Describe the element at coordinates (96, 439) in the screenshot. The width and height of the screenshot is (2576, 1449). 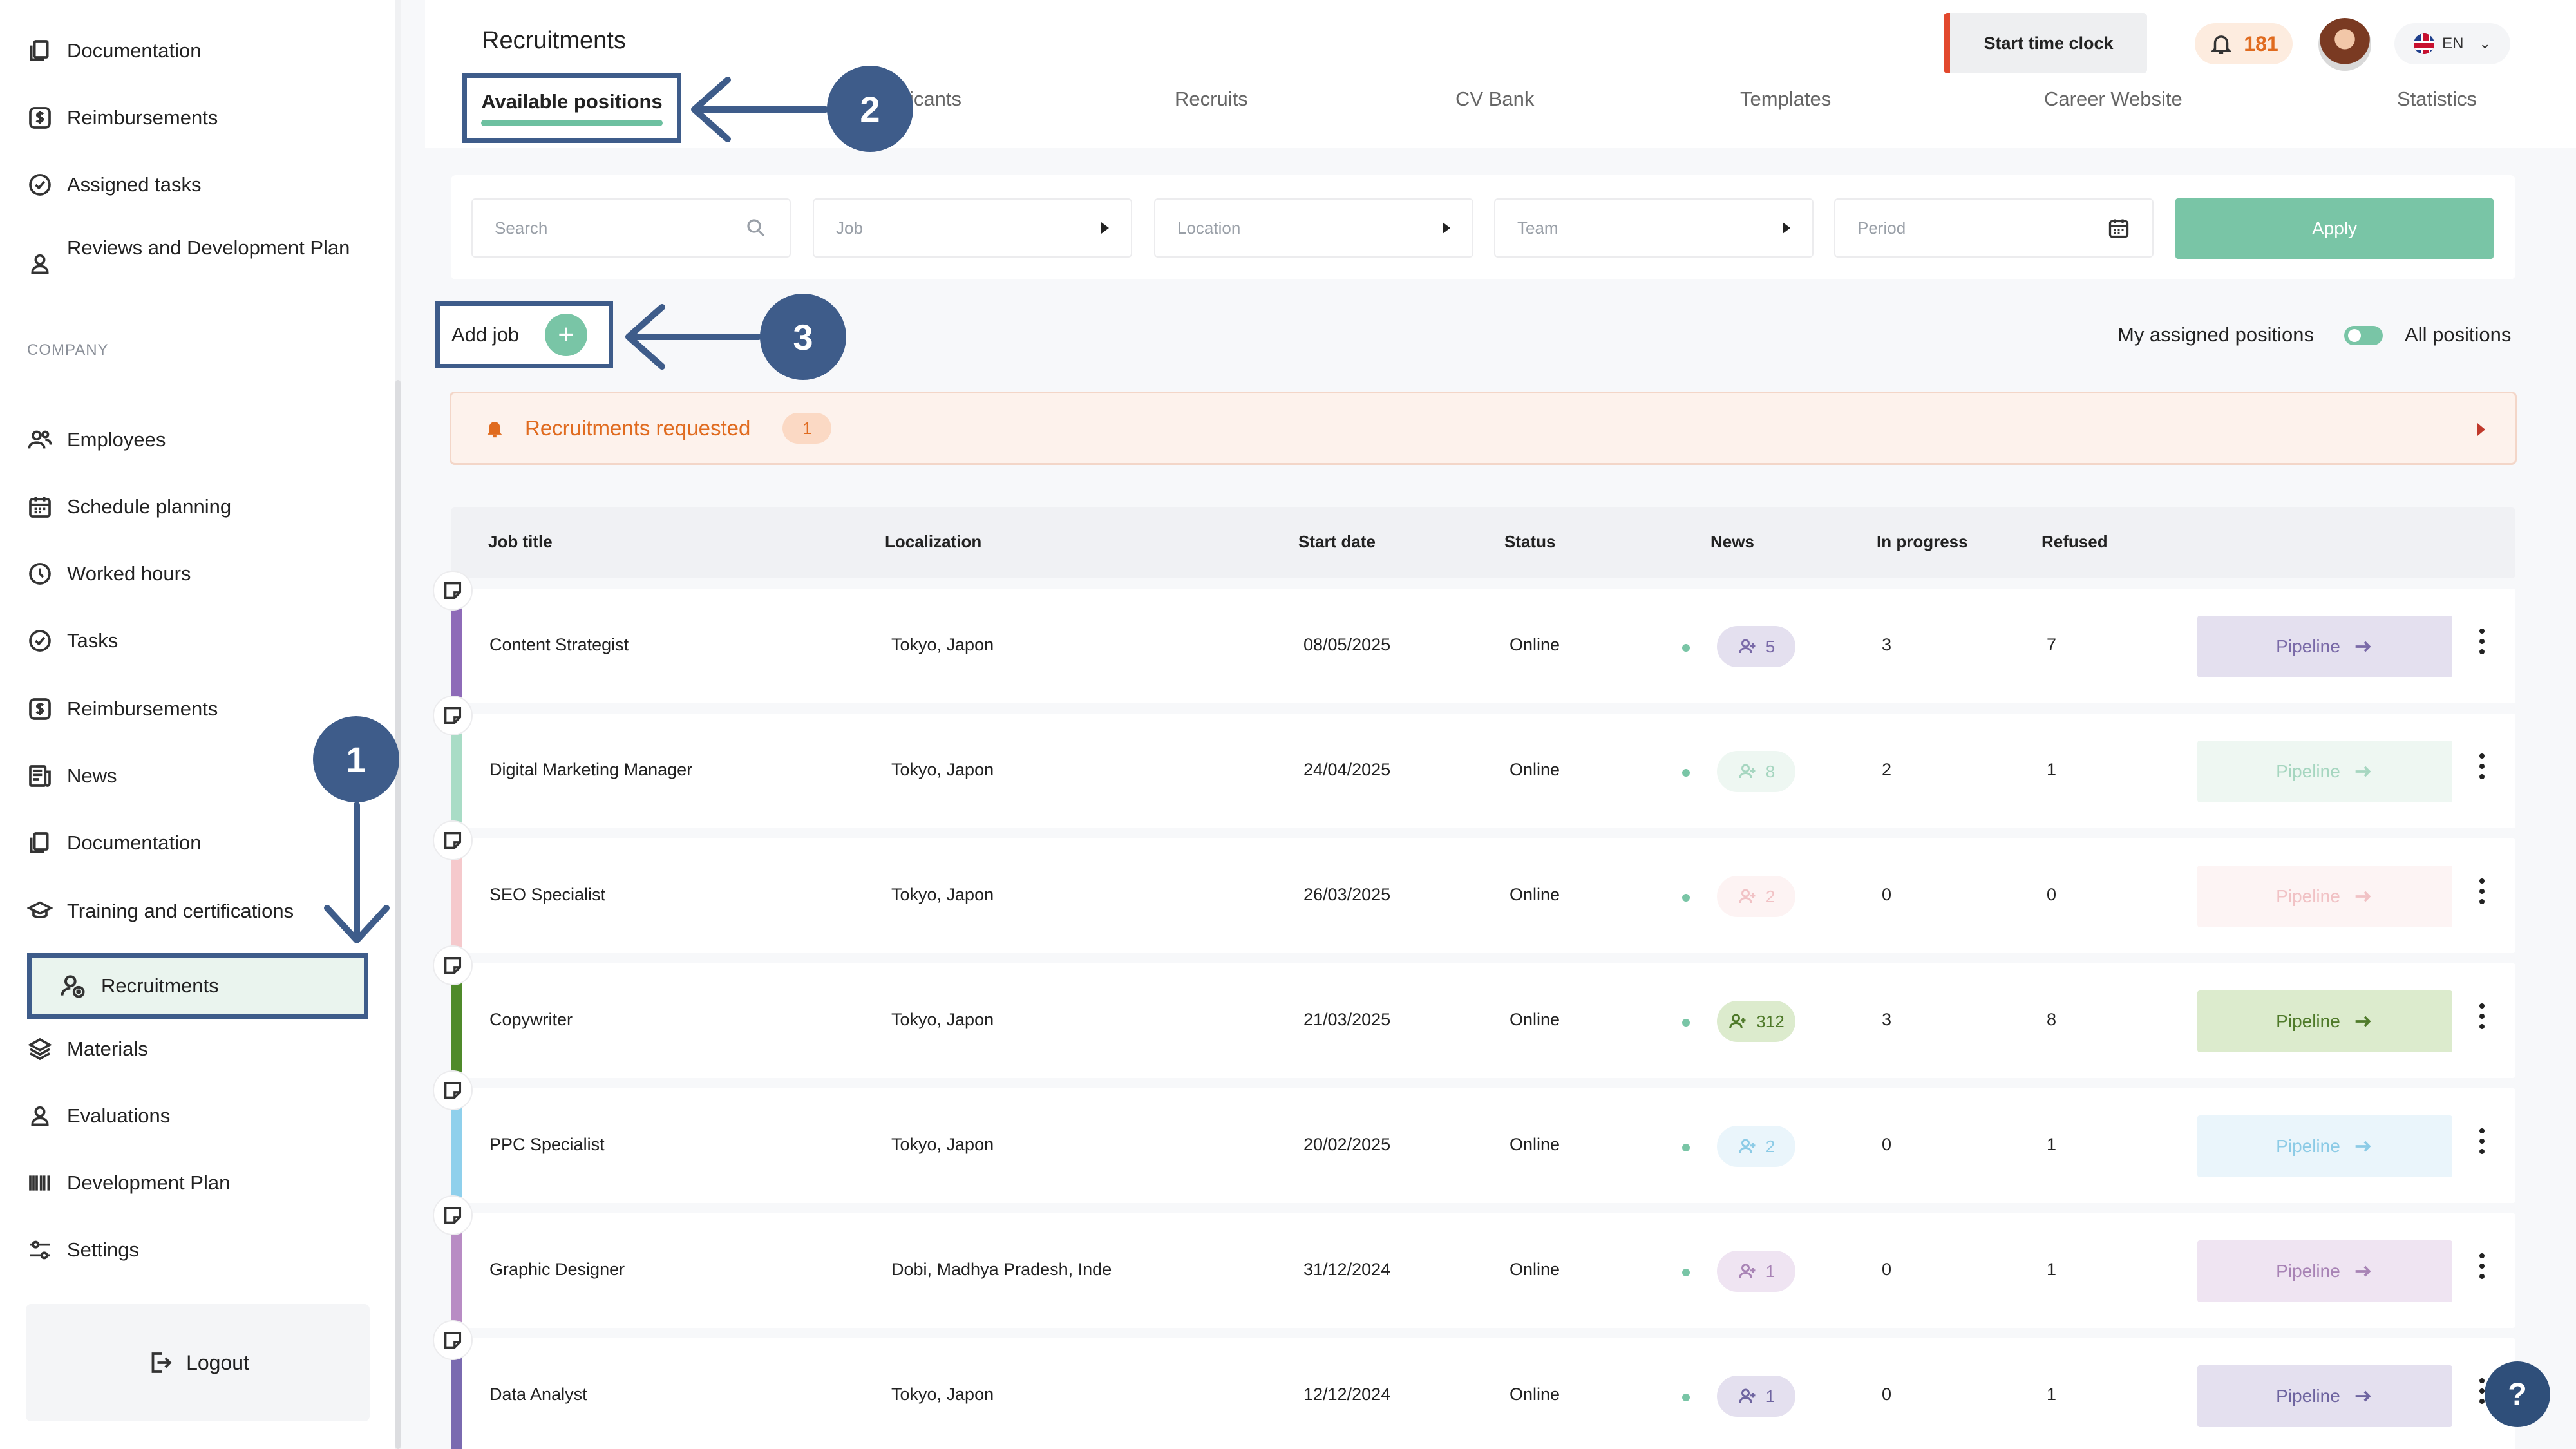
I see `sidebar-item-employees: Employees` at that location.